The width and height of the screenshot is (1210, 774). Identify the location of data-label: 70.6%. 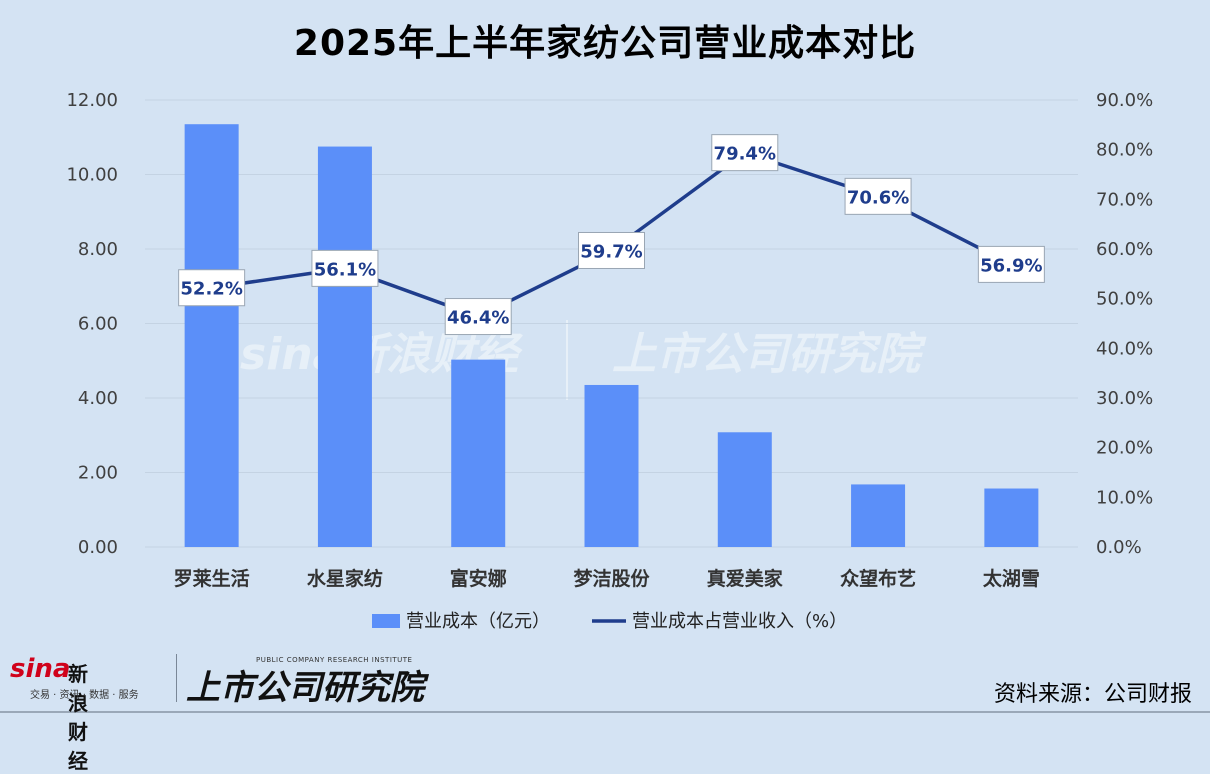
(878, 197).